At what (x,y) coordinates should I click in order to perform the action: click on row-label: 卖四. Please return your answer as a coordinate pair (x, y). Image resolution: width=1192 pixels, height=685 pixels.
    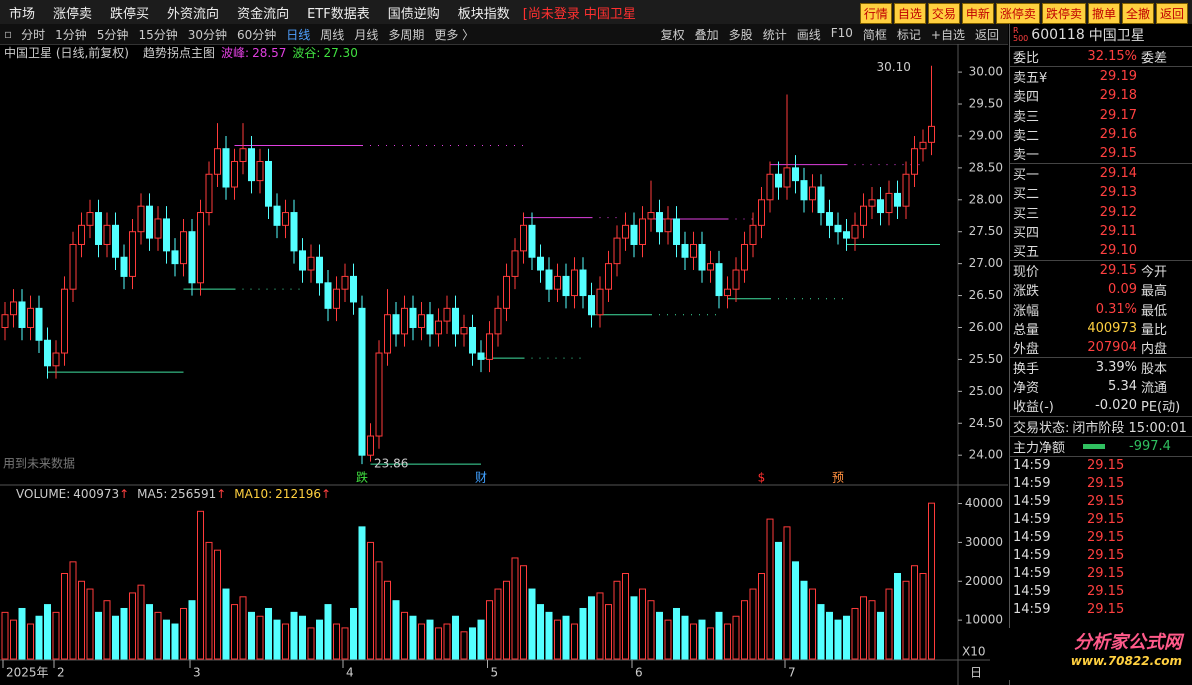
    Looking at the image, I should click on (1026, 98).